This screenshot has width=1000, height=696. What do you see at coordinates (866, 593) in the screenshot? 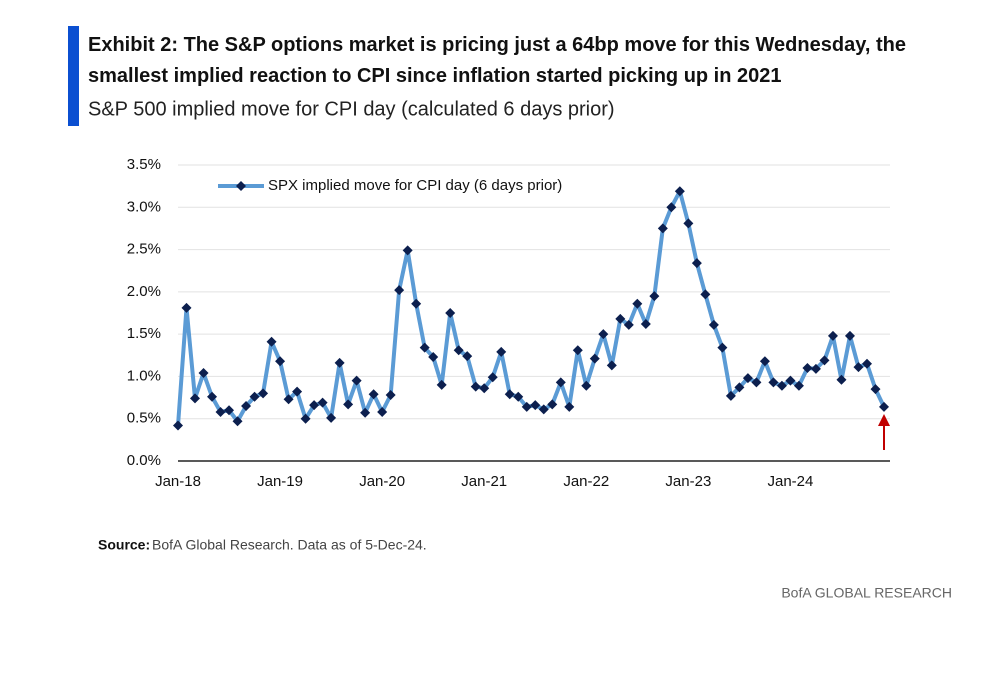
I see `footer: BofA GLOBAL RESEARCH` at bounding box center [866, 593].